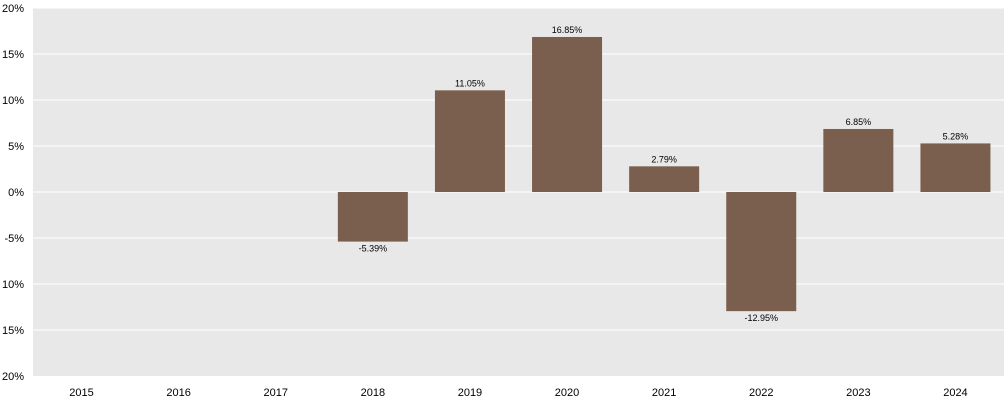 This screenshot has height=405, width=1004. I want to click on x-tick-label: 2020, so click(567, 393).